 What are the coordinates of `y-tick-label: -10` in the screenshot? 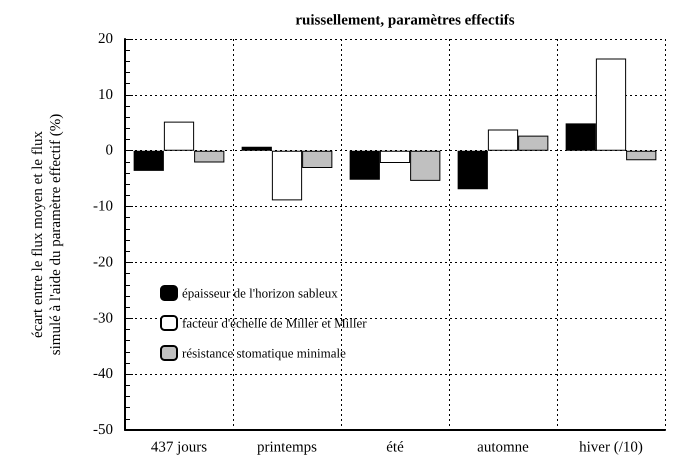 It's located at (103, 206).